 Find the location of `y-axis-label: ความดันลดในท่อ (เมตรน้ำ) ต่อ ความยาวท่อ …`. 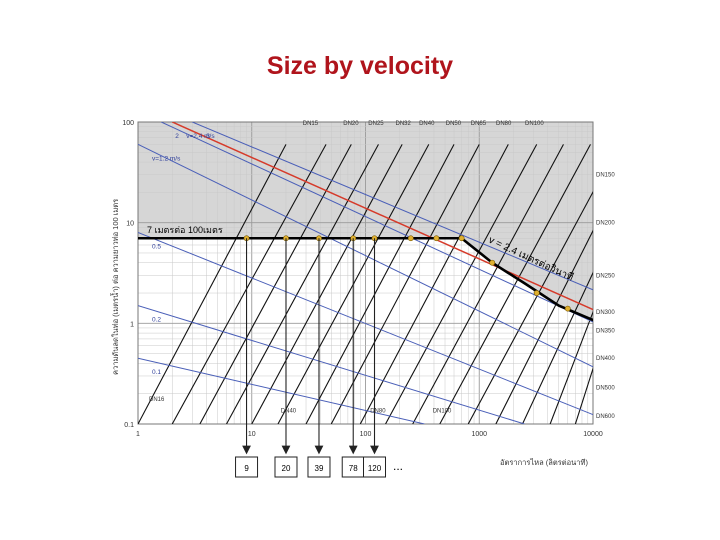

y-axis-label: ความดันลดในท่อ (เมตรน้ำ) ต่อ ความยาวท่อ … is located at coordinates (115, 287).